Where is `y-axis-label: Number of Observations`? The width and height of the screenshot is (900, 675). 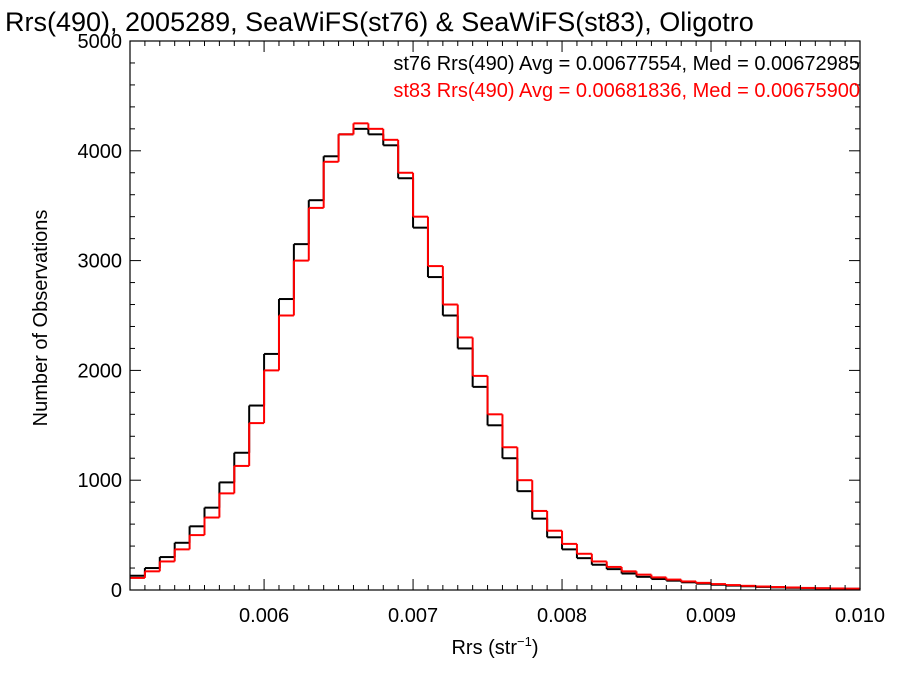
y-axis-label: Number of Observations is located at coordinates (41, 318).